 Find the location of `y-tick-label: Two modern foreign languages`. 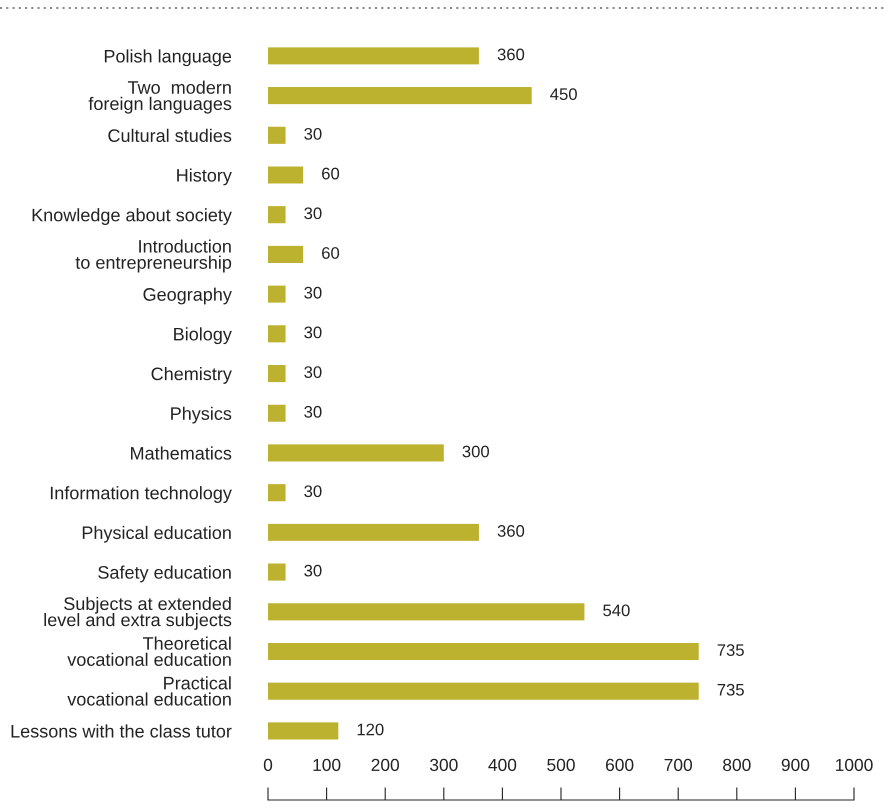

y-tick-label: Two modern foreign languages is located at coordinates (160, 97).